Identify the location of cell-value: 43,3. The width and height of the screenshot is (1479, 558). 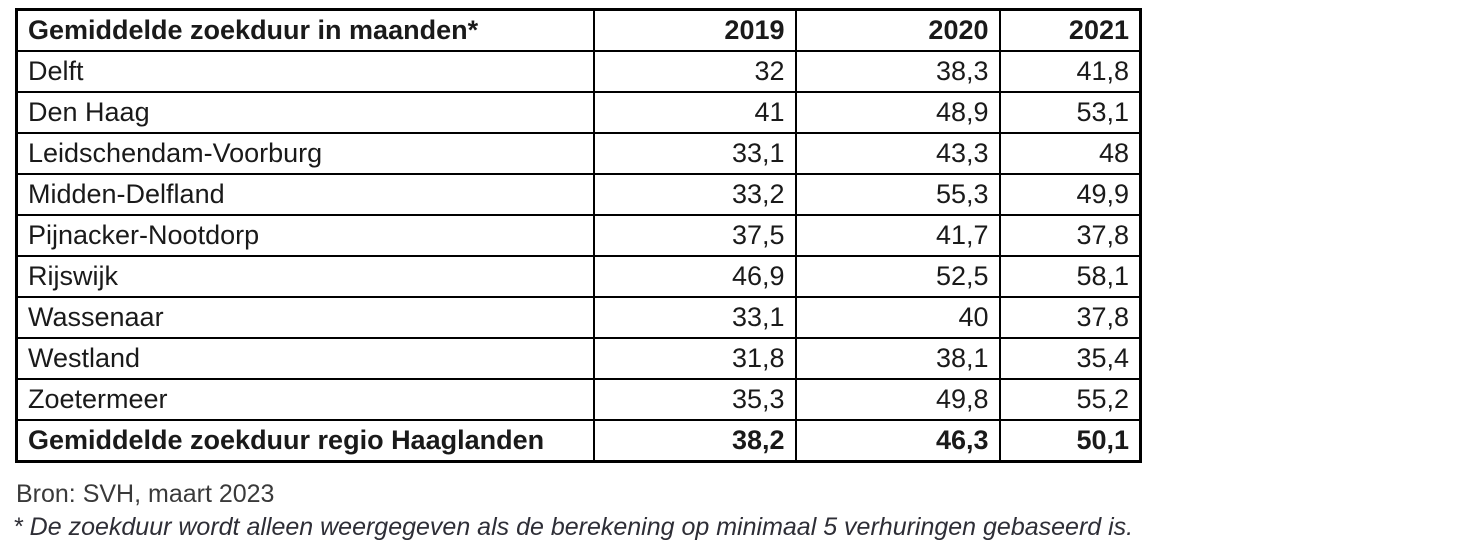
(897, 153).